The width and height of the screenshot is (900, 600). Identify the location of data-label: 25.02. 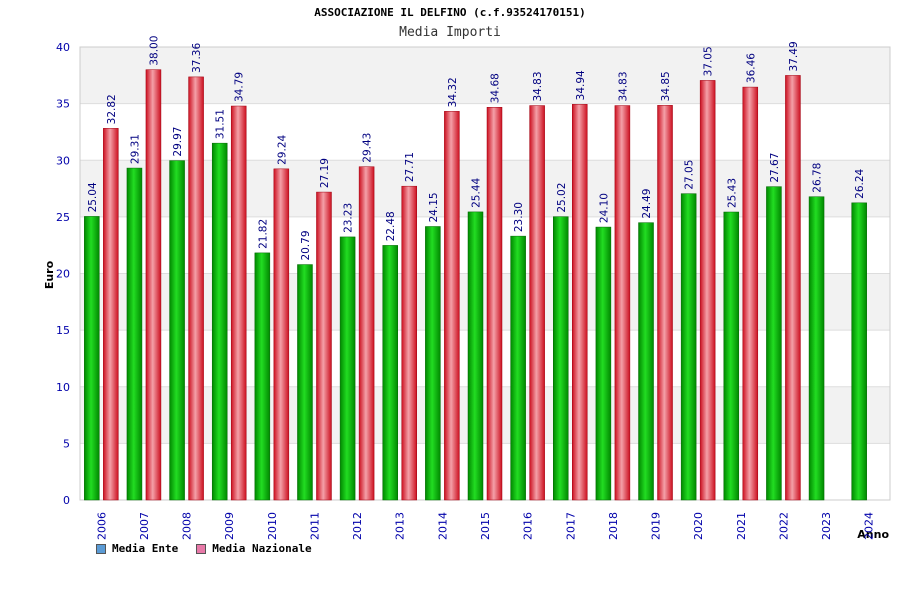
(562, 198).